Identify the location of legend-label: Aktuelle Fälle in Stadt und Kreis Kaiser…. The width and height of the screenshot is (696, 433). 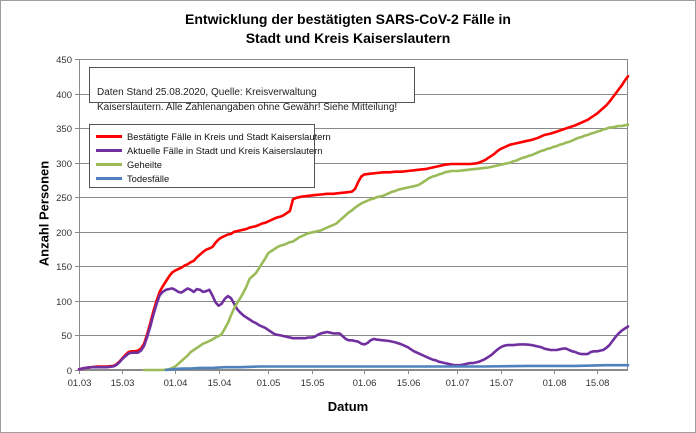
(225, 150).